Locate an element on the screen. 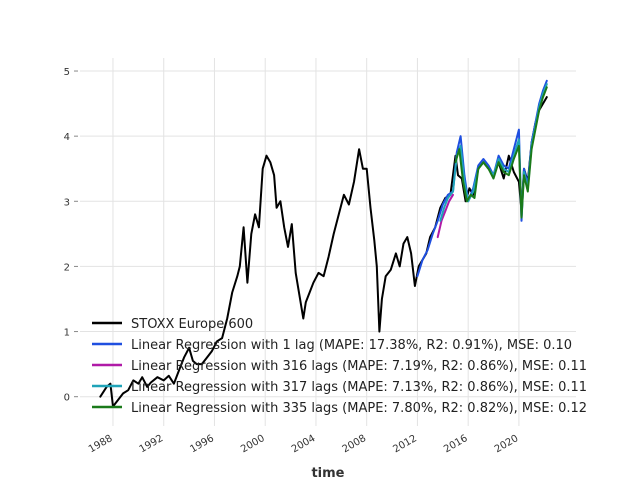  y-tick-label: 4 is located at coordinates (67, 137).